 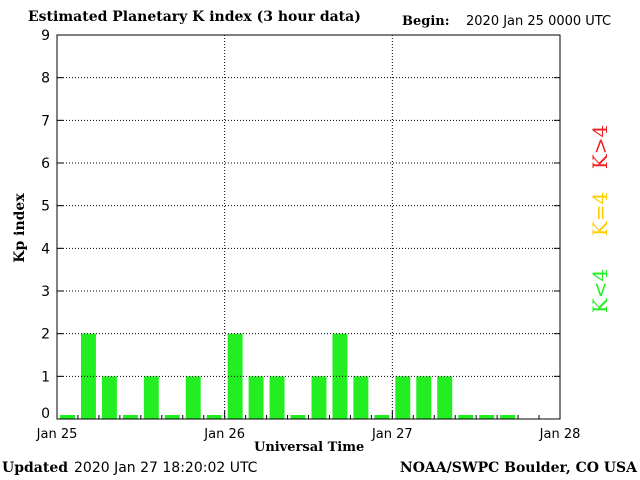 What do you see at coordinates (166, 468) in the screenshot?
I see `updated-value: 2020 Jan 27 18:20:02 UTC` at bounding box center [166, 468].